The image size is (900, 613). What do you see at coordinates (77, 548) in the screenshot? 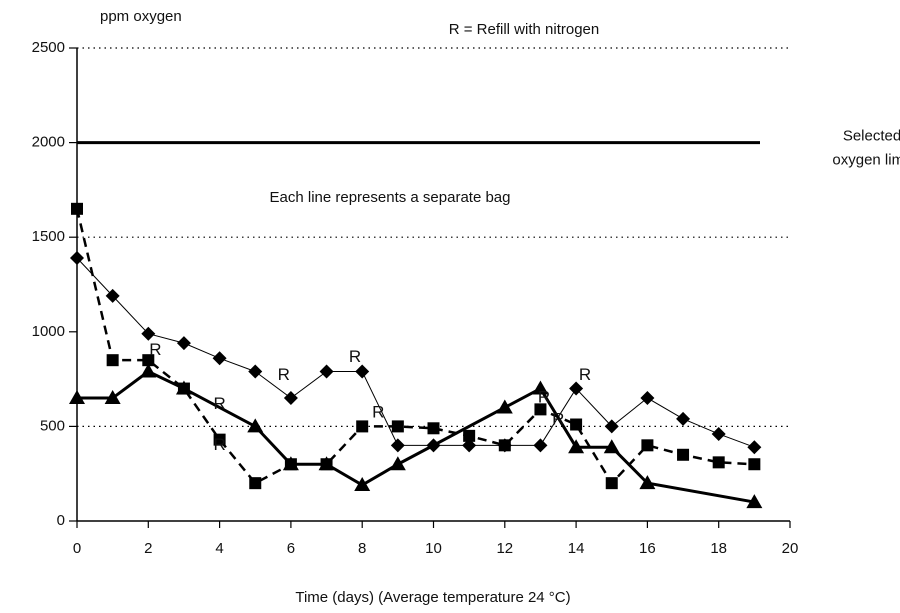
I see `x-tick-label: 0` at bounding box center [77, 548].